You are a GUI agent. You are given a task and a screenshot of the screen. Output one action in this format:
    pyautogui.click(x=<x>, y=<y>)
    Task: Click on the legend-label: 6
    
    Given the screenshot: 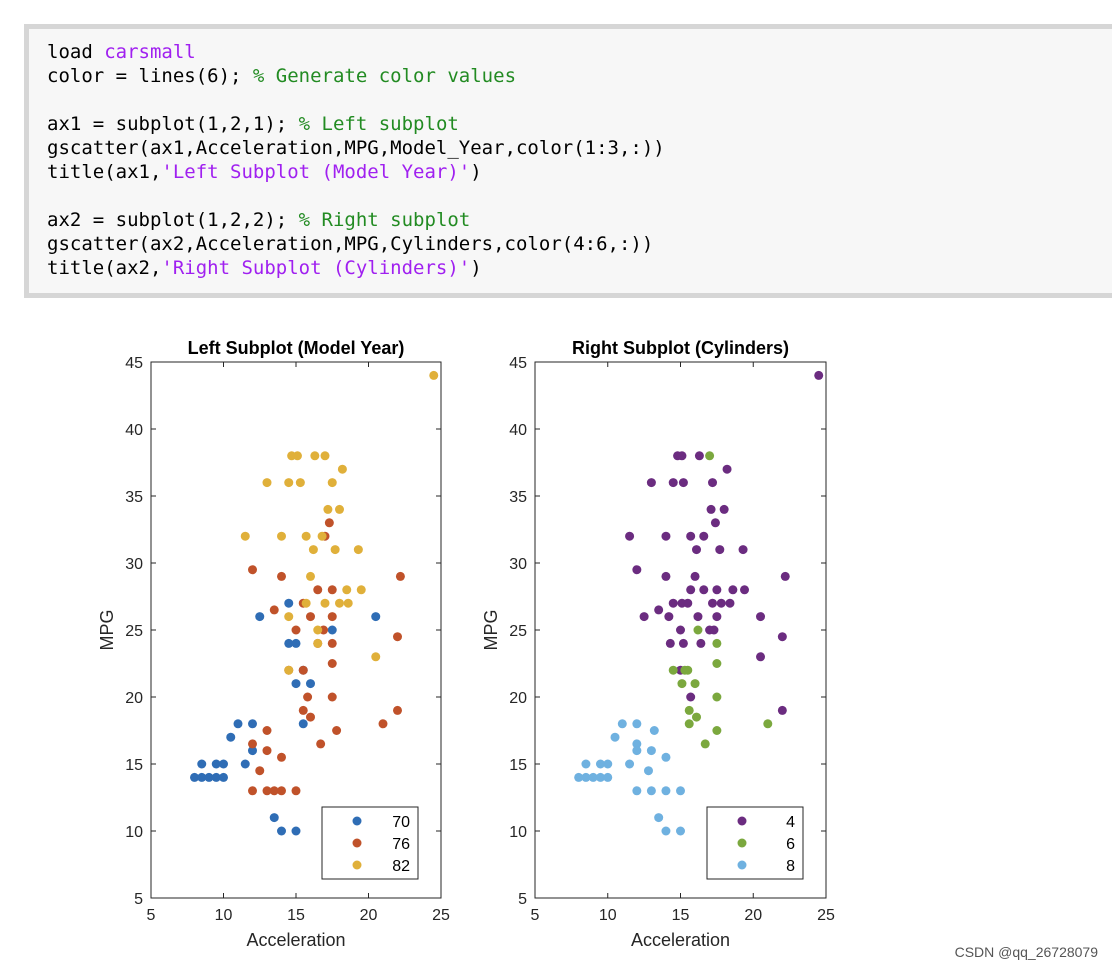 What is the action you would take?
    pyautogui.click(x=790, y=844)
    